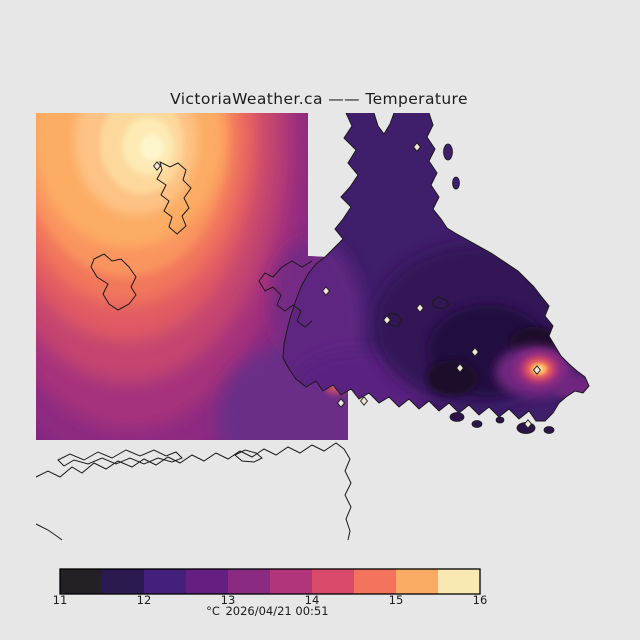 This screenshot has width=640, height=640. I want to click on warm-anomaly-core, so click(152, 147).